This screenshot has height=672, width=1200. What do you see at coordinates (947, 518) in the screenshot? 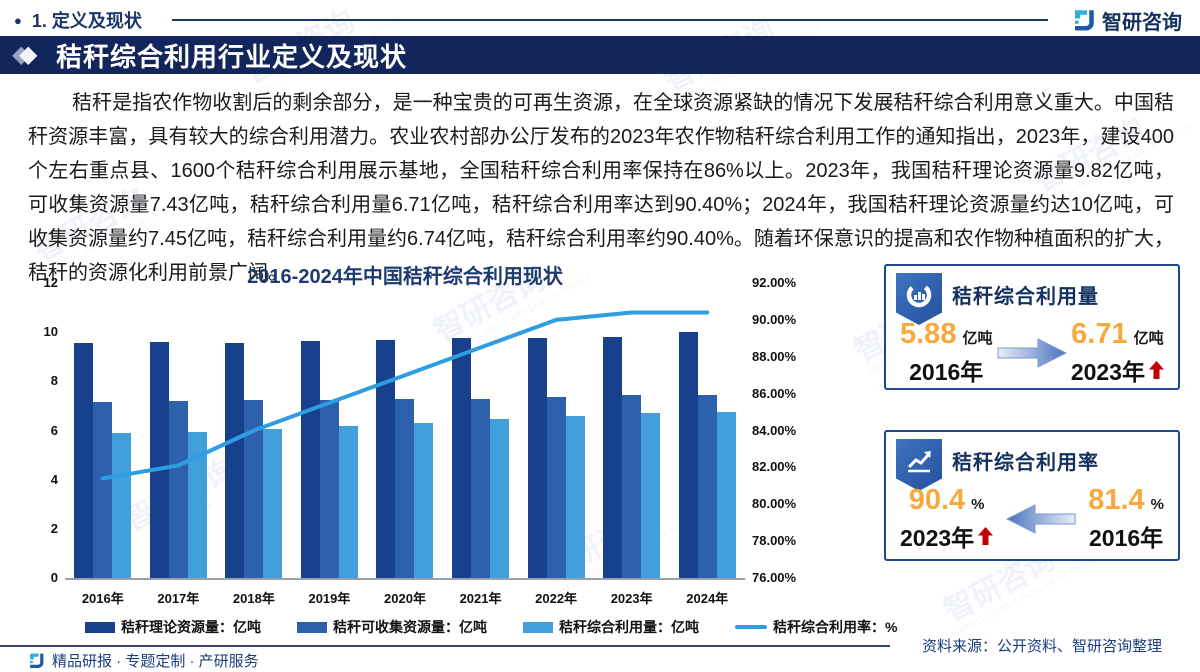
I see `stat-2023: 90.4% 2023年` at bounding box center [947, 518].